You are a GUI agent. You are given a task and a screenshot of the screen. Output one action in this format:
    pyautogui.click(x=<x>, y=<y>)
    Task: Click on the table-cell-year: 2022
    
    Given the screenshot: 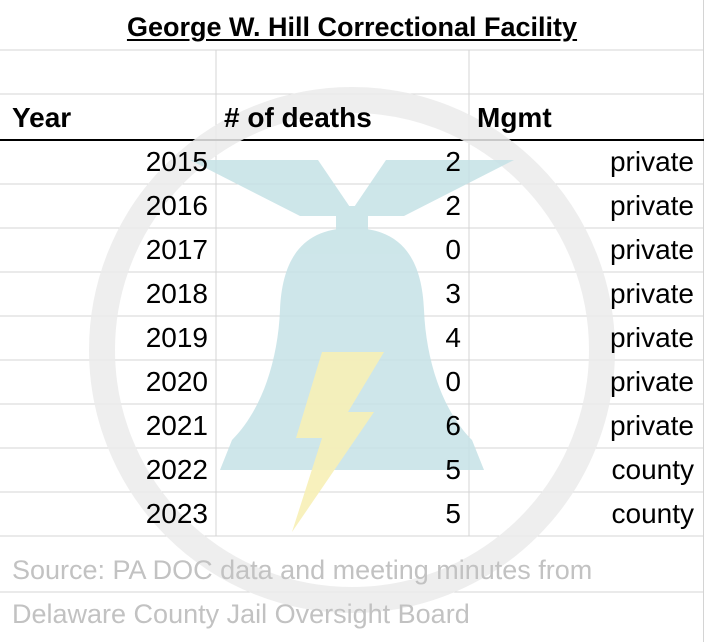 What is the action you would take?
    pyautogui.click(x=176, y=469)
    